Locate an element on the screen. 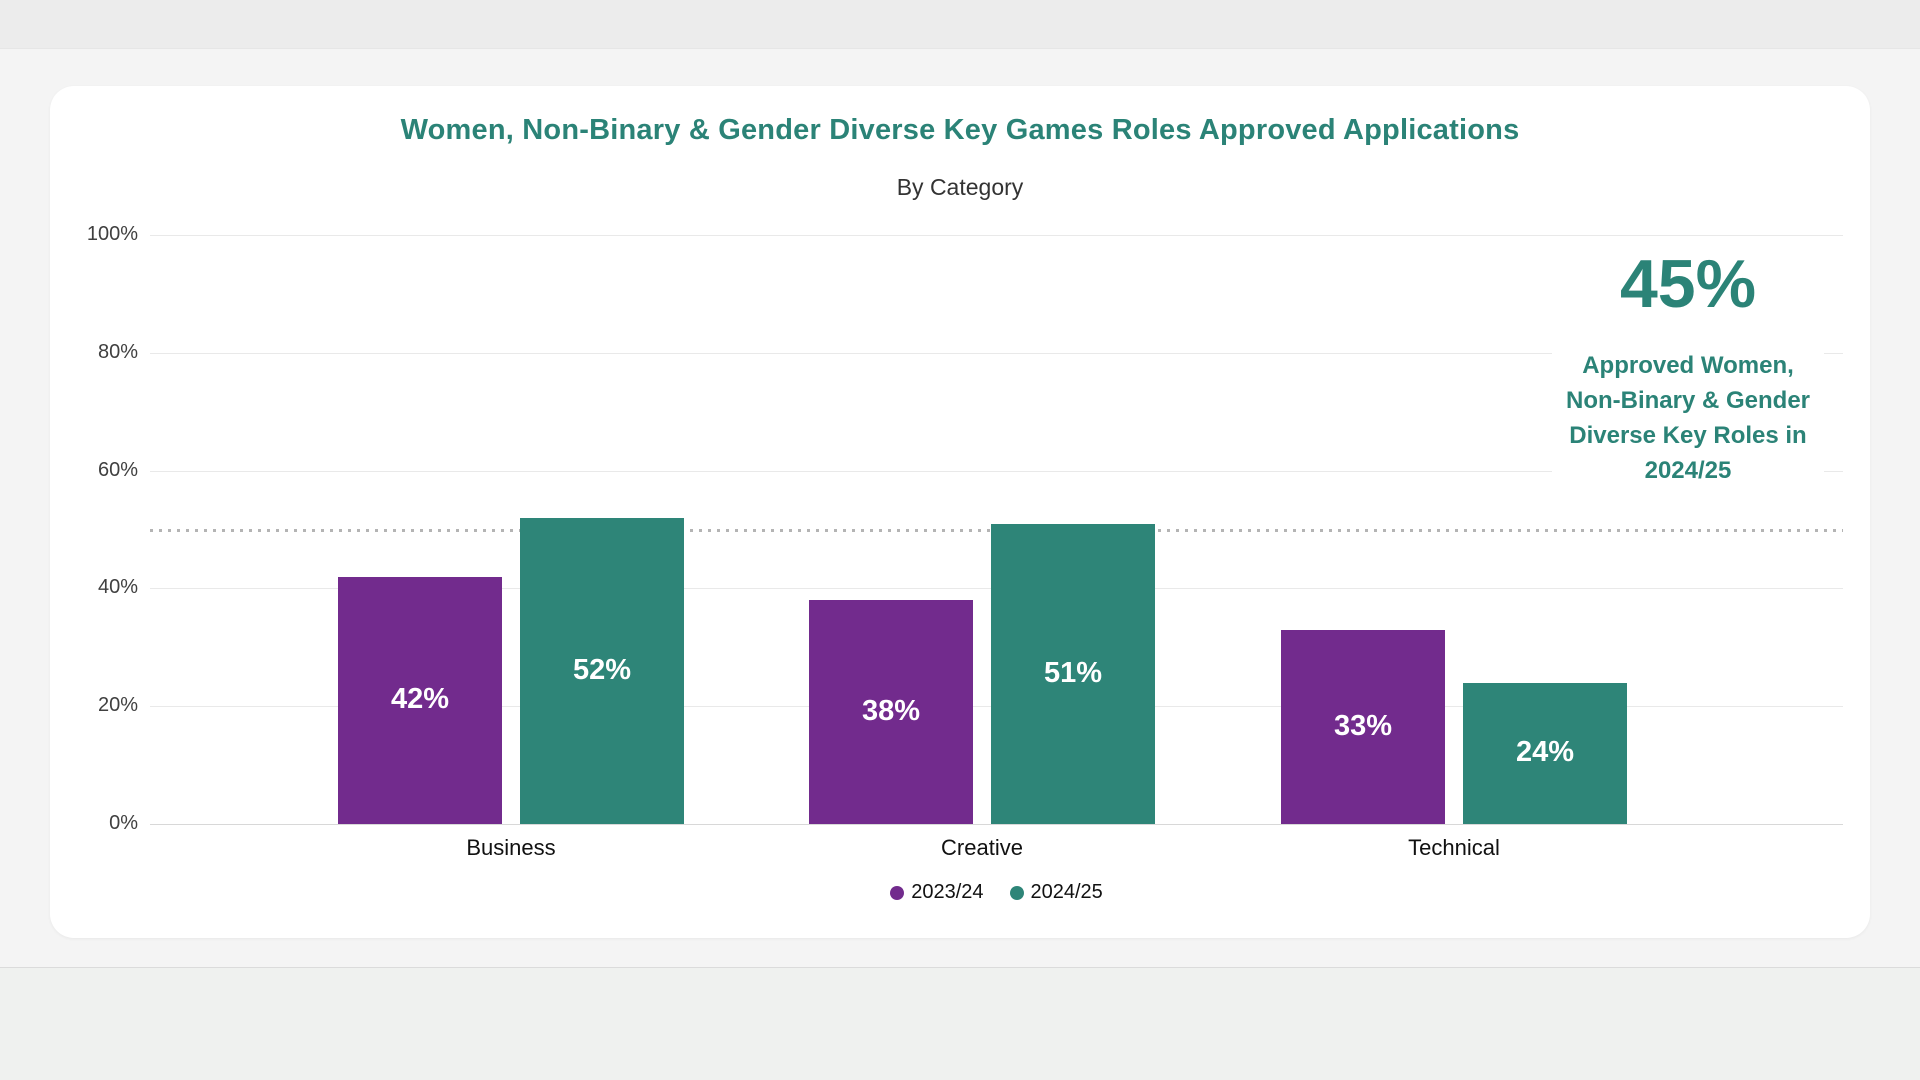 The image size is (1920, 1080). bar-value-label: 38% is located at coordinates (891, 711).